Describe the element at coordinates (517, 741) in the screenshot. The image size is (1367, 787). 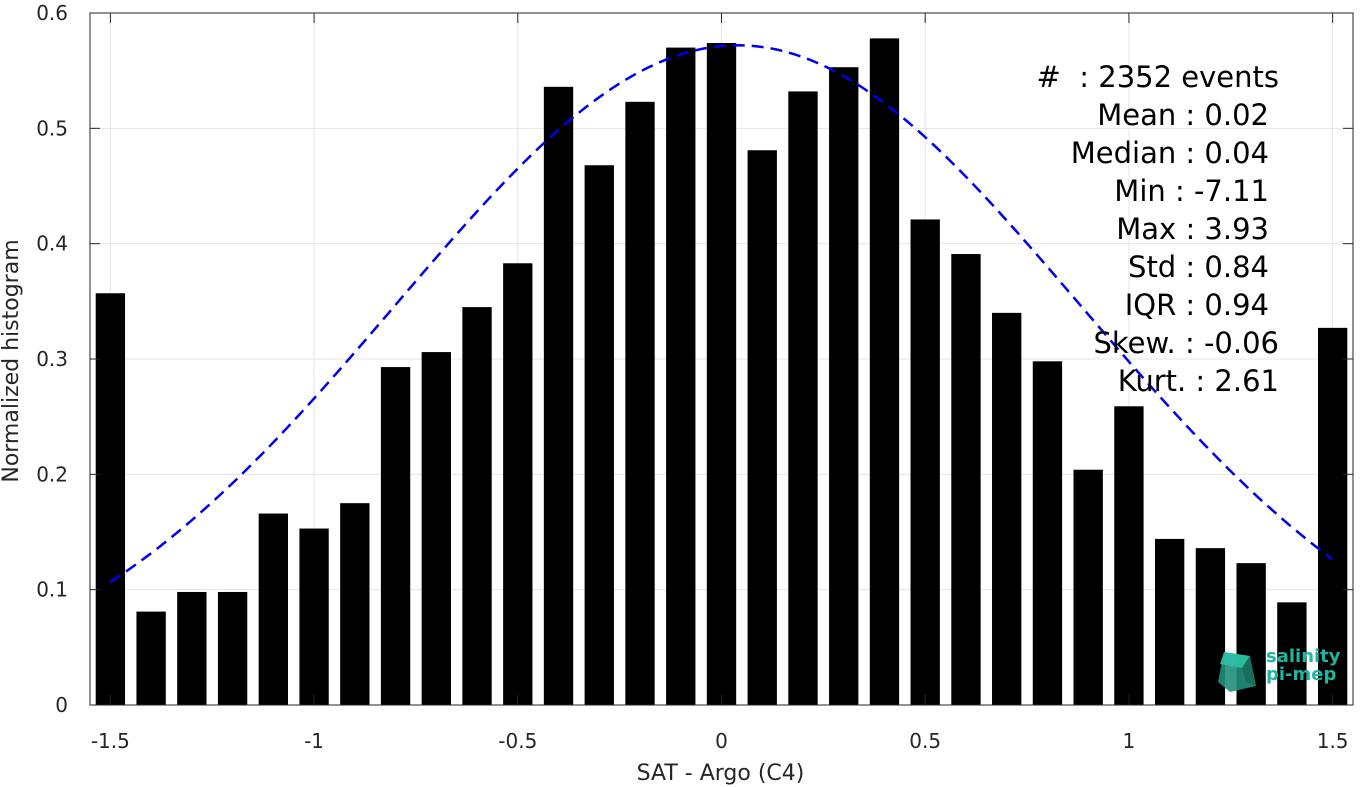
I see `x-tick-label: -0.5` at that location.